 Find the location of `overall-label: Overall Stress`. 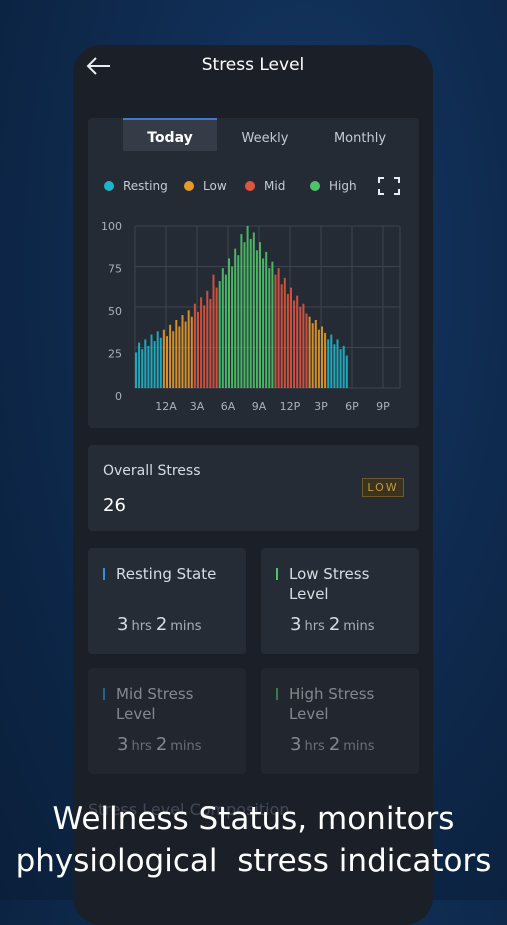

overall-label: Overall Stress is located at coordinates (152, 471).